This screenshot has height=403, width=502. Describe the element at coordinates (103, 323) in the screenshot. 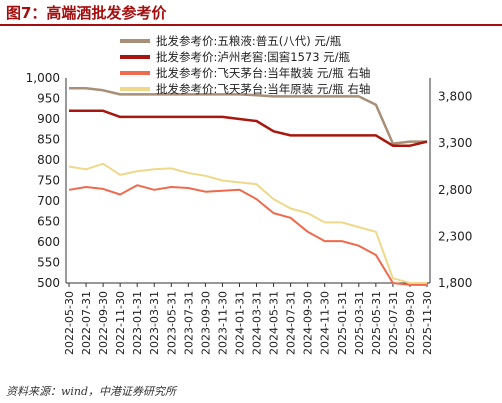

I see `x-tick-label: 2022-09-30` at that location.